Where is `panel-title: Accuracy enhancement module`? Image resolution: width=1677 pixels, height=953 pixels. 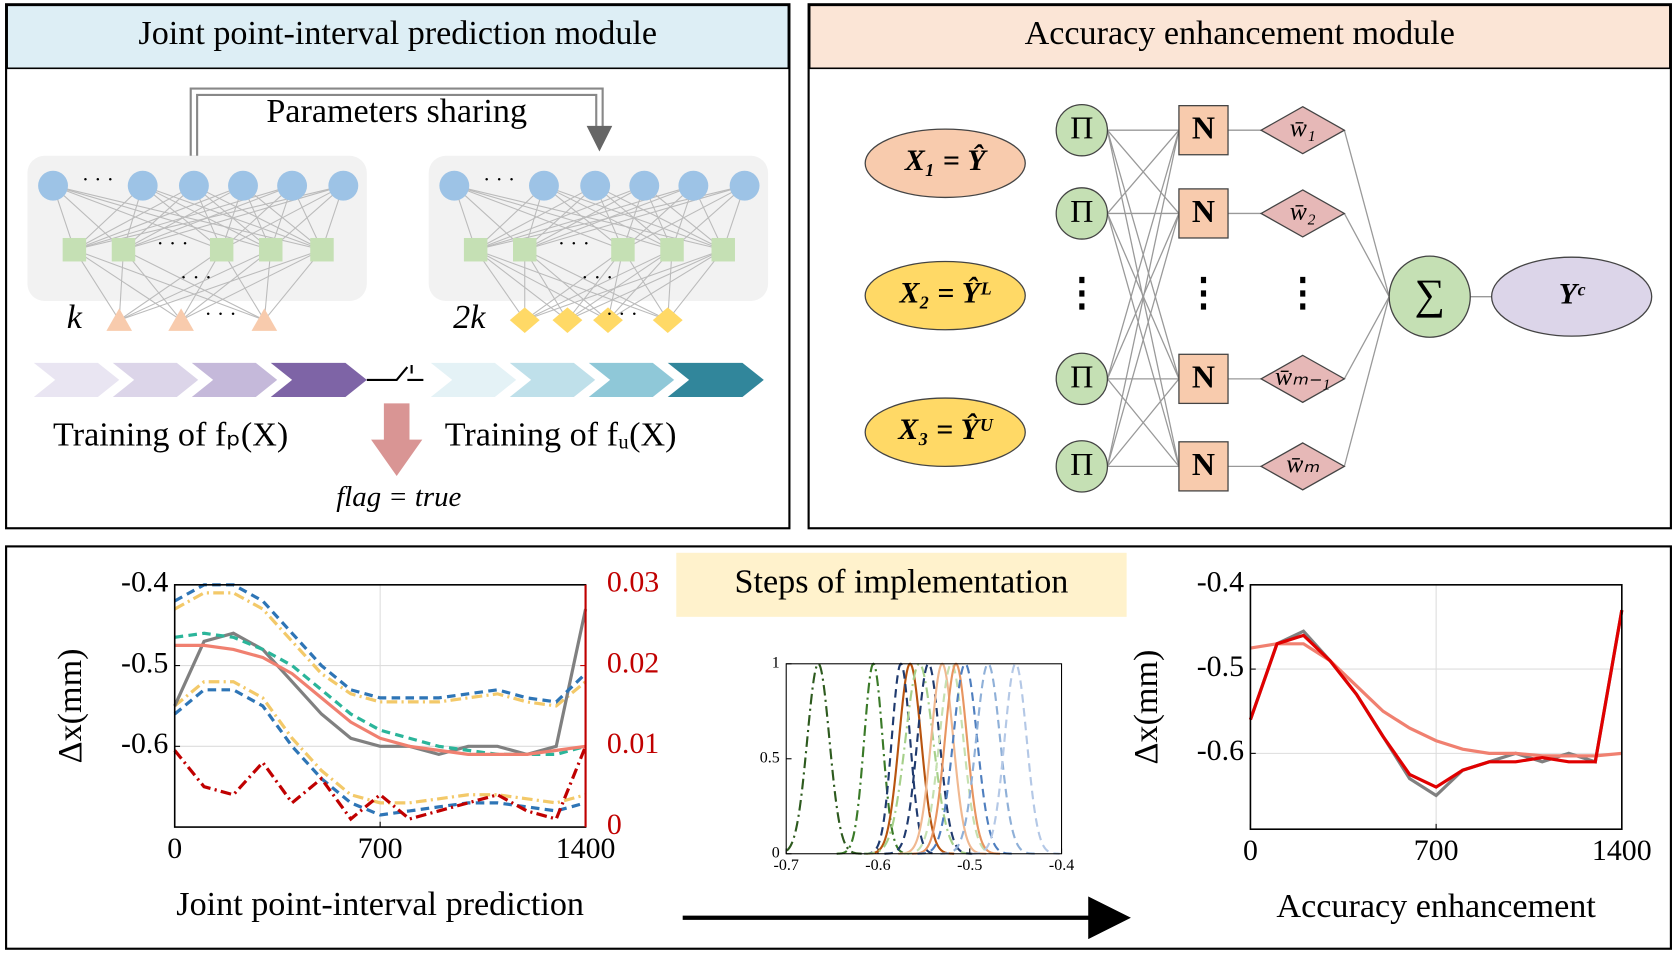 panel-title: Accuracy enhancement module is located at coordinates (1240, 33).